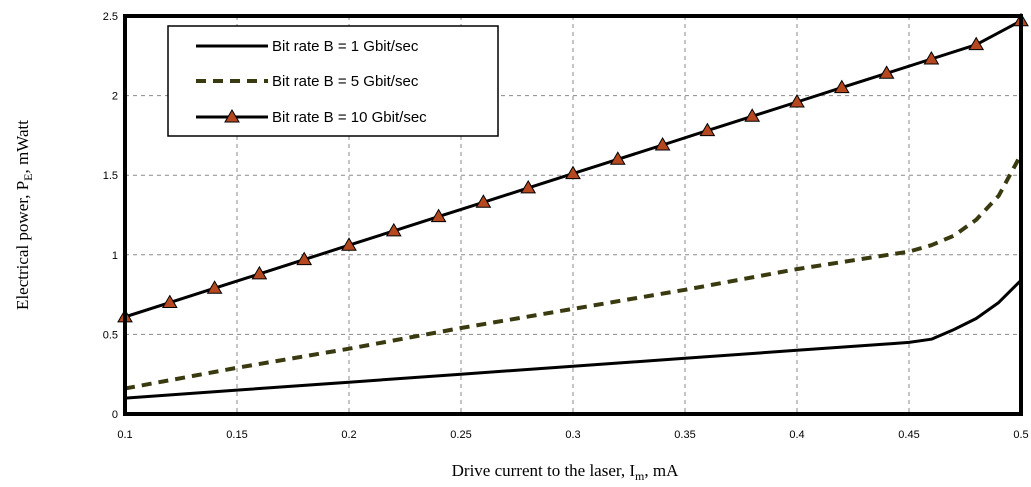 The image size is (1031, 487). Describe the element at coordinates (115, 256) in the screenshot. I see `y-tick-label: 1` at that location.